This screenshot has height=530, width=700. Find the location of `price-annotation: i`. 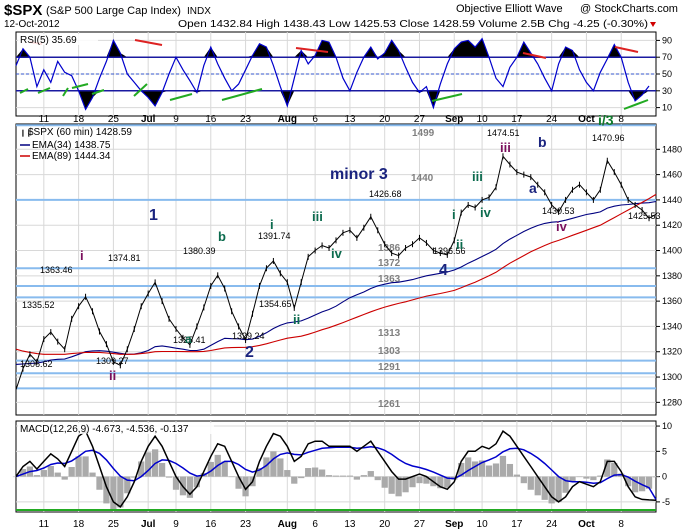

price-annotation: i is located at coordinates (272, 224).